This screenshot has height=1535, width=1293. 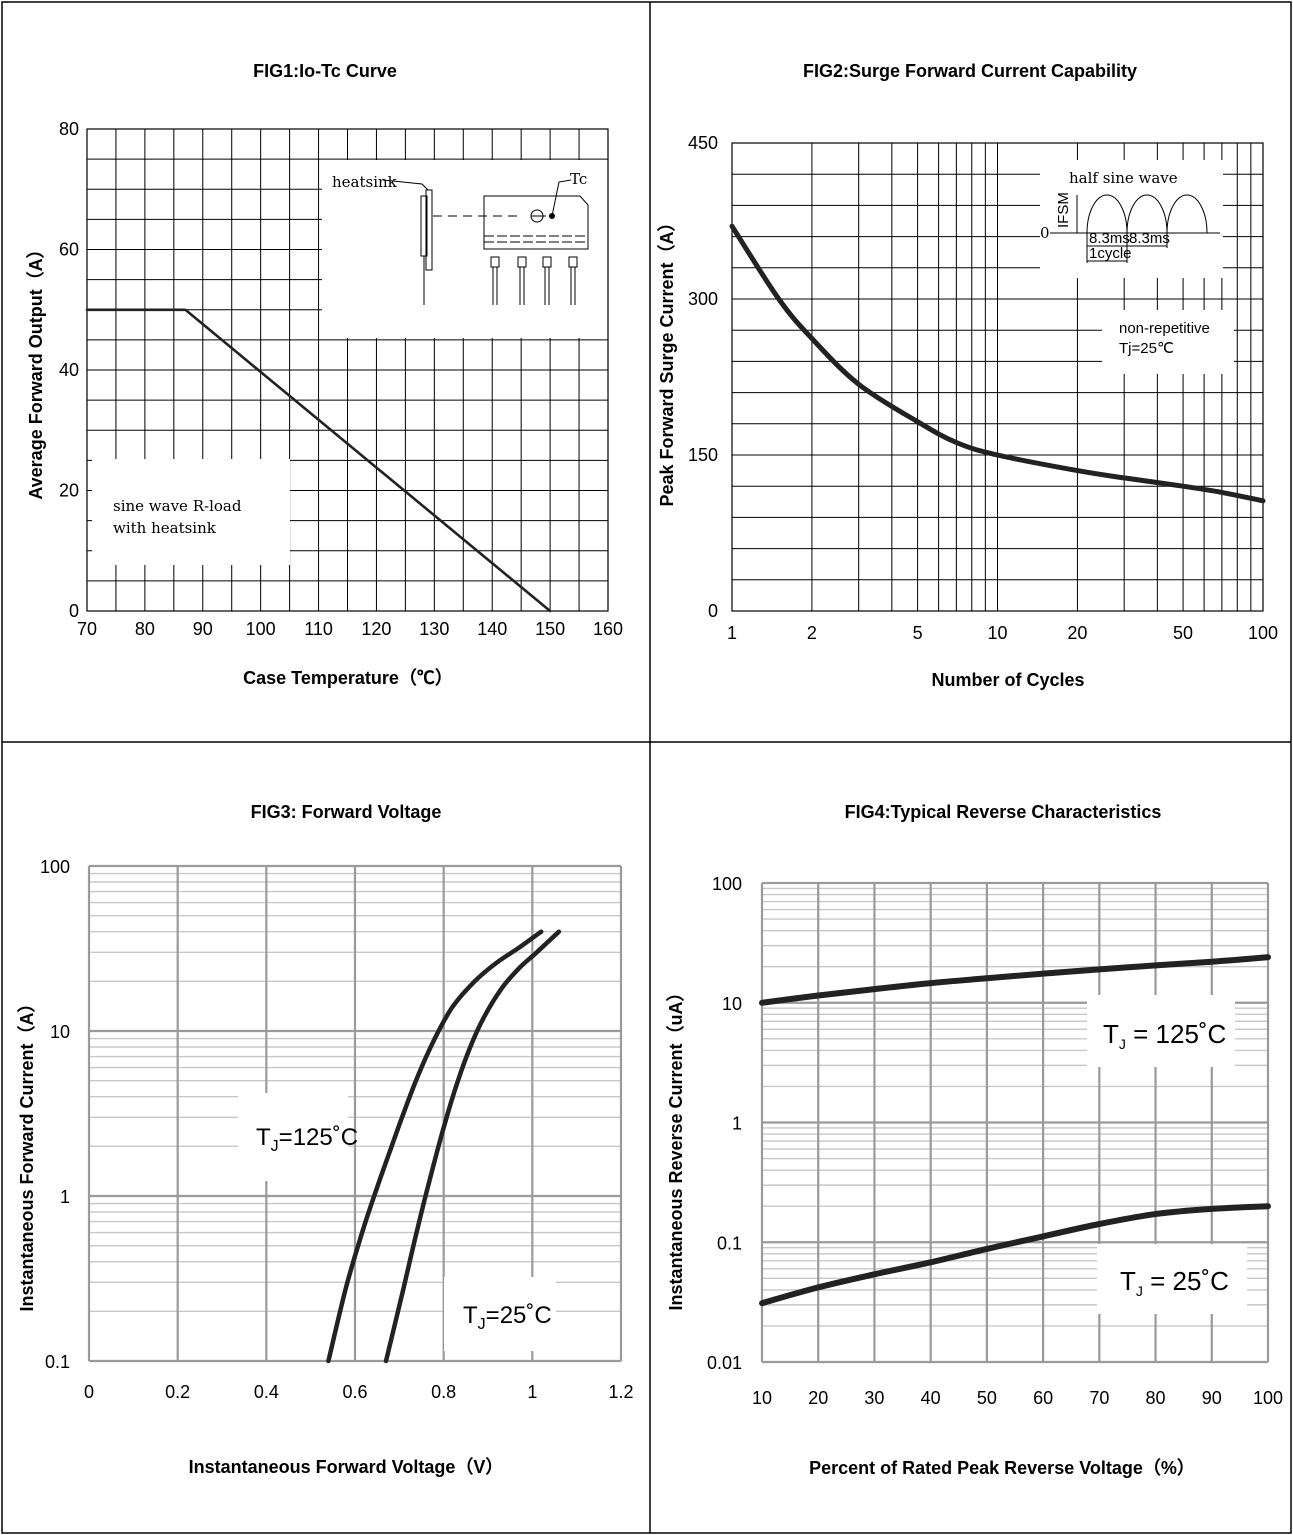 I want to click on fig4-x-tick: 40, so click(x=931, y=1398).